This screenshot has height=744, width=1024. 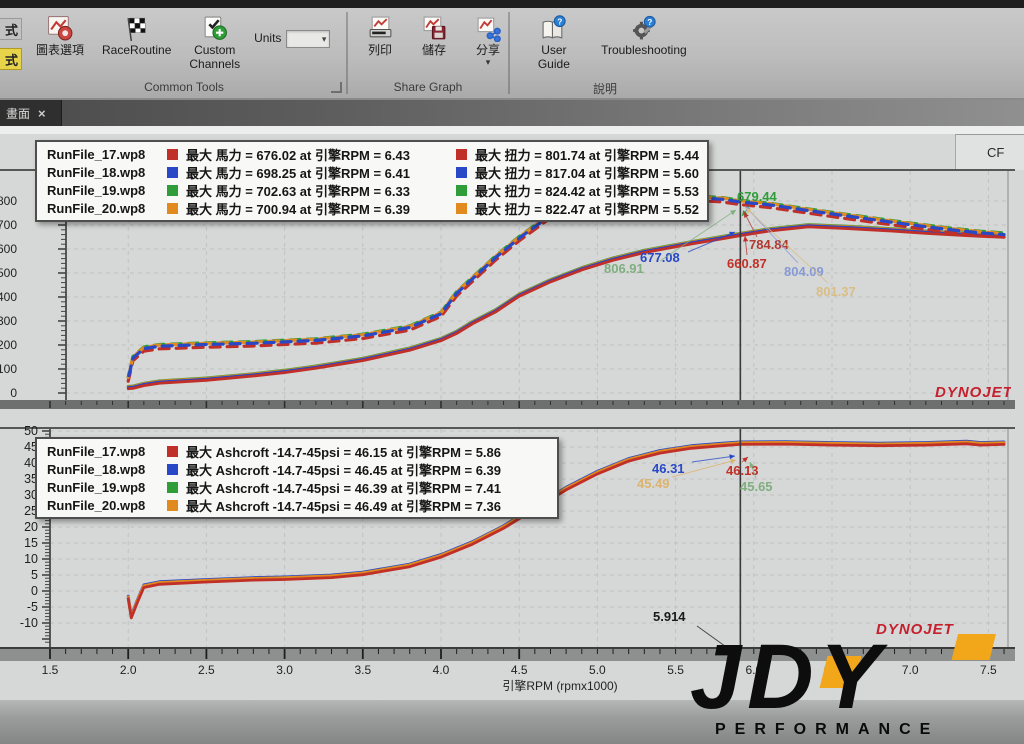 I want to click on panel-bottom-band, so click(x=512, y=722).